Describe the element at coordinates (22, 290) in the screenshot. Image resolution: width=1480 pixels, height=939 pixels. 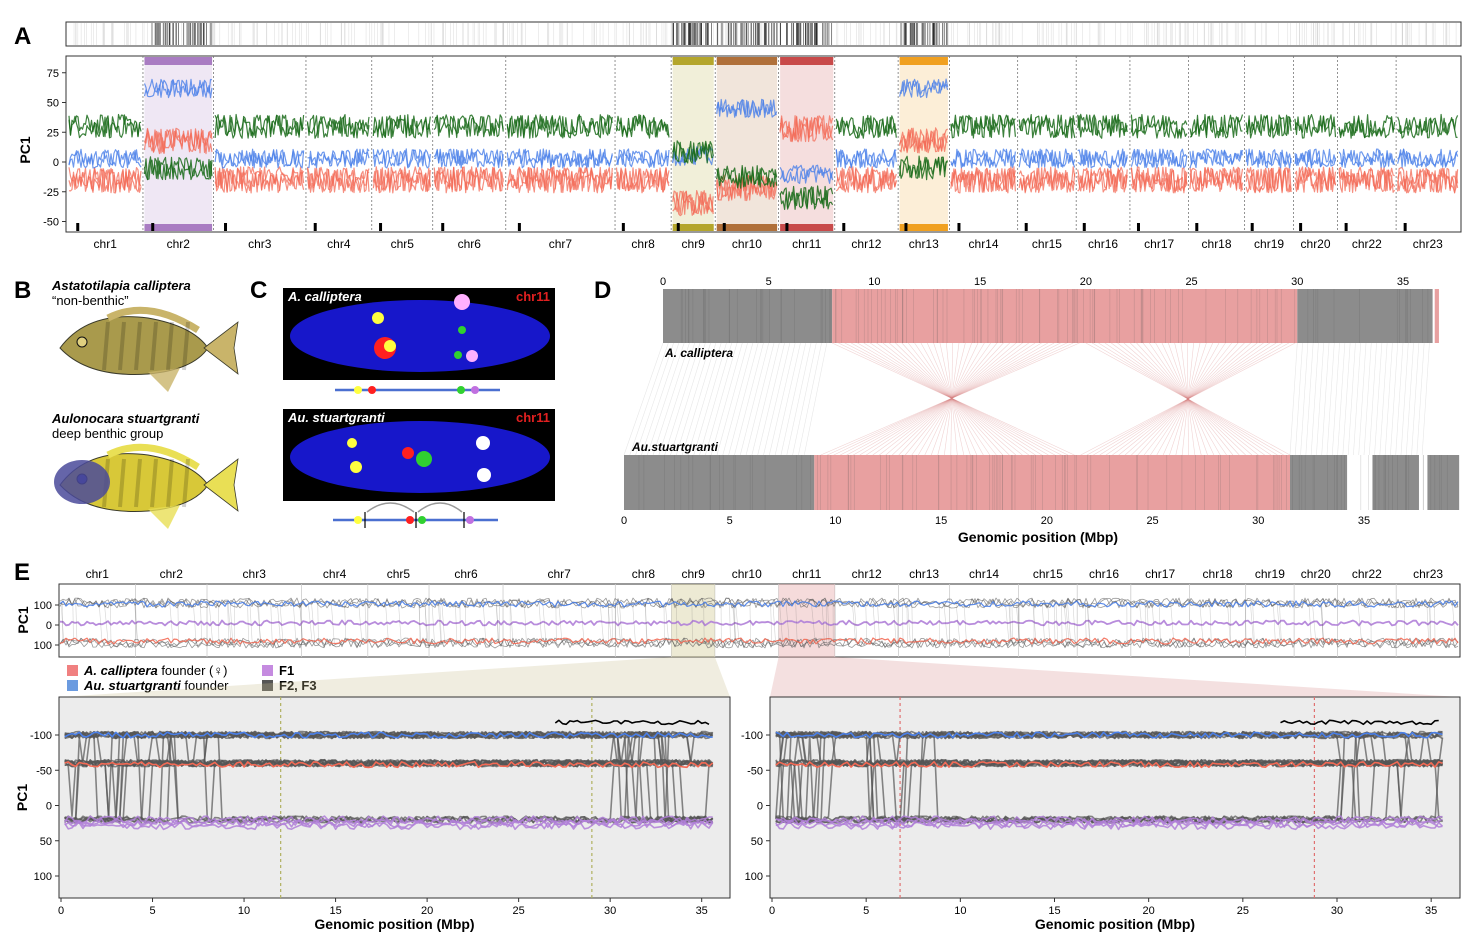
I see `panel-b-letter: B` at that location.